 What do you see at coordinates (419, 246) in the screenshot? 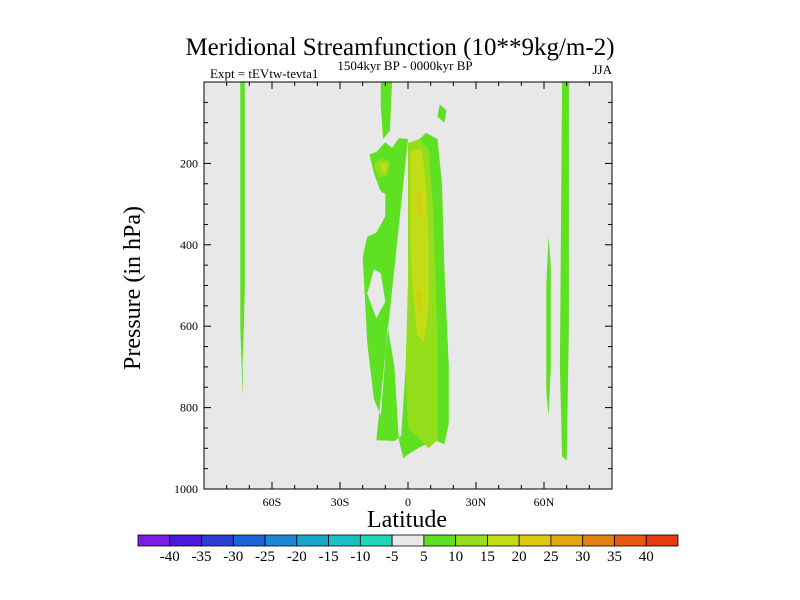
I see `contour-yellow` at bounding box center [419, 246].